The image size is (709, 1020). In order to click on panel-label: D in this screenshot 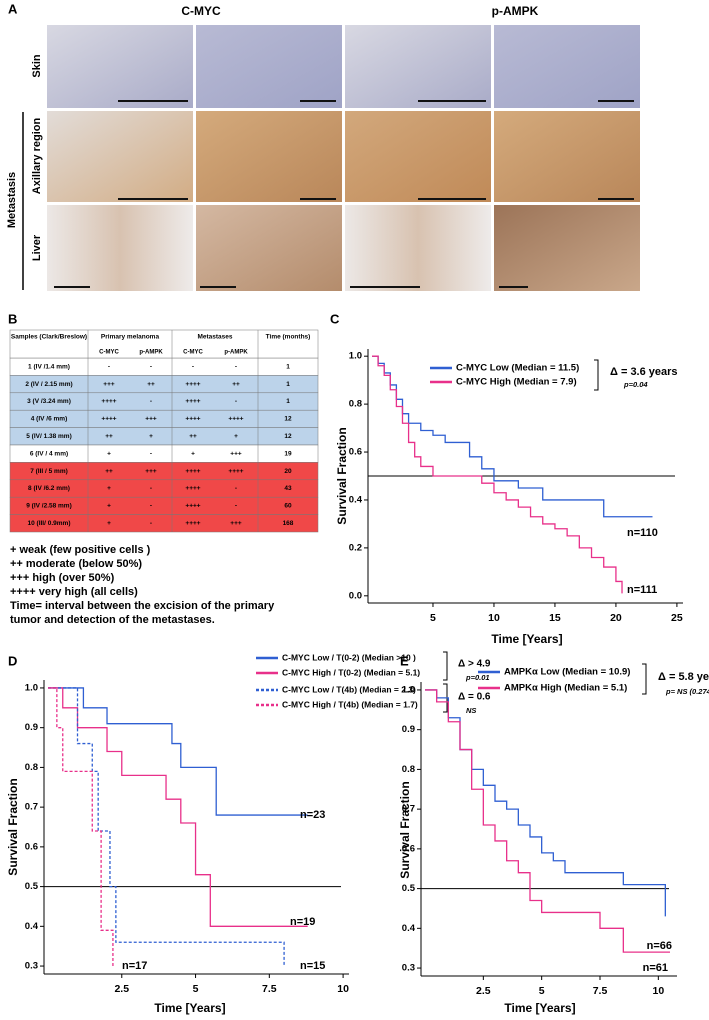, I will do `click(12, 660)`.